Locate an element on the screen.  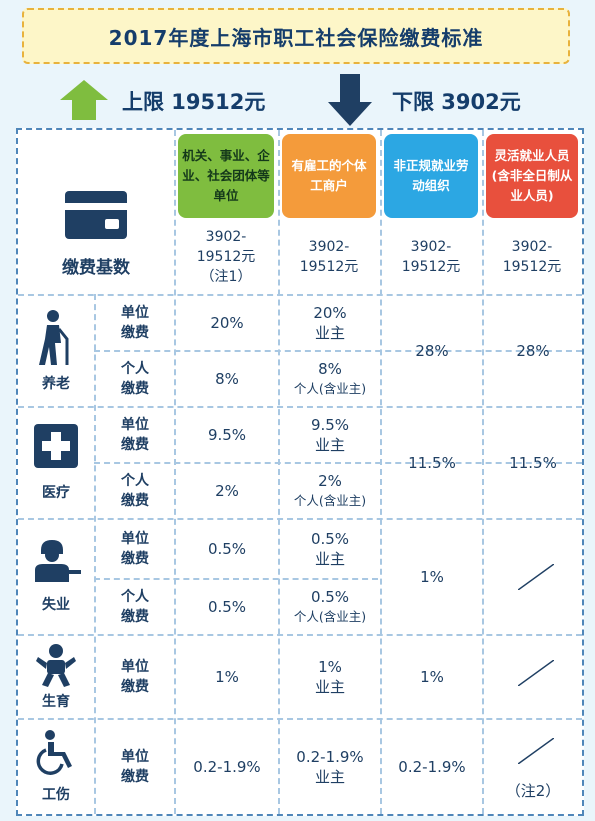
value: 20% is located at coordinates (330, 313).